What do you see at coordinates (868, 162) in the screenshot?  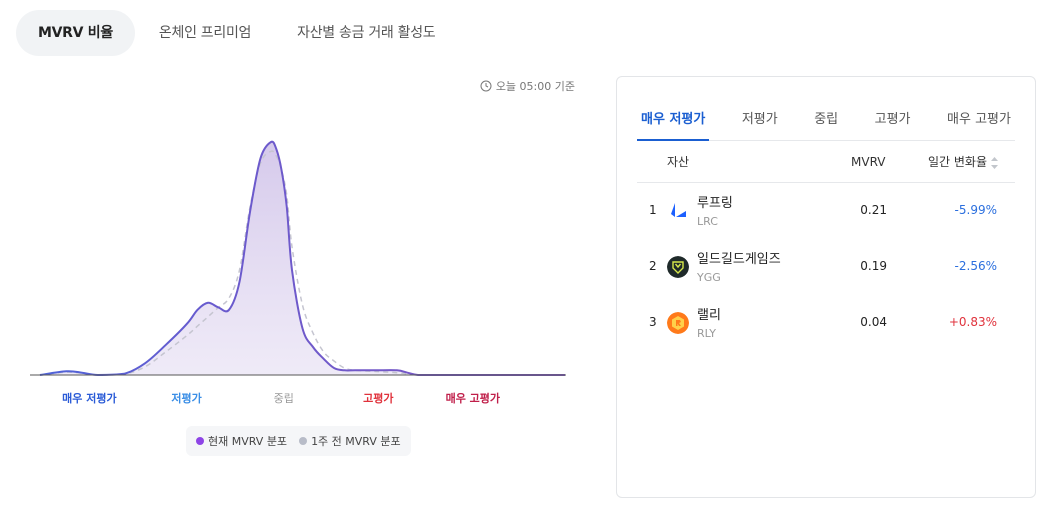 I see `header-mvrv: MVRV` at bounding box center [868, 162].